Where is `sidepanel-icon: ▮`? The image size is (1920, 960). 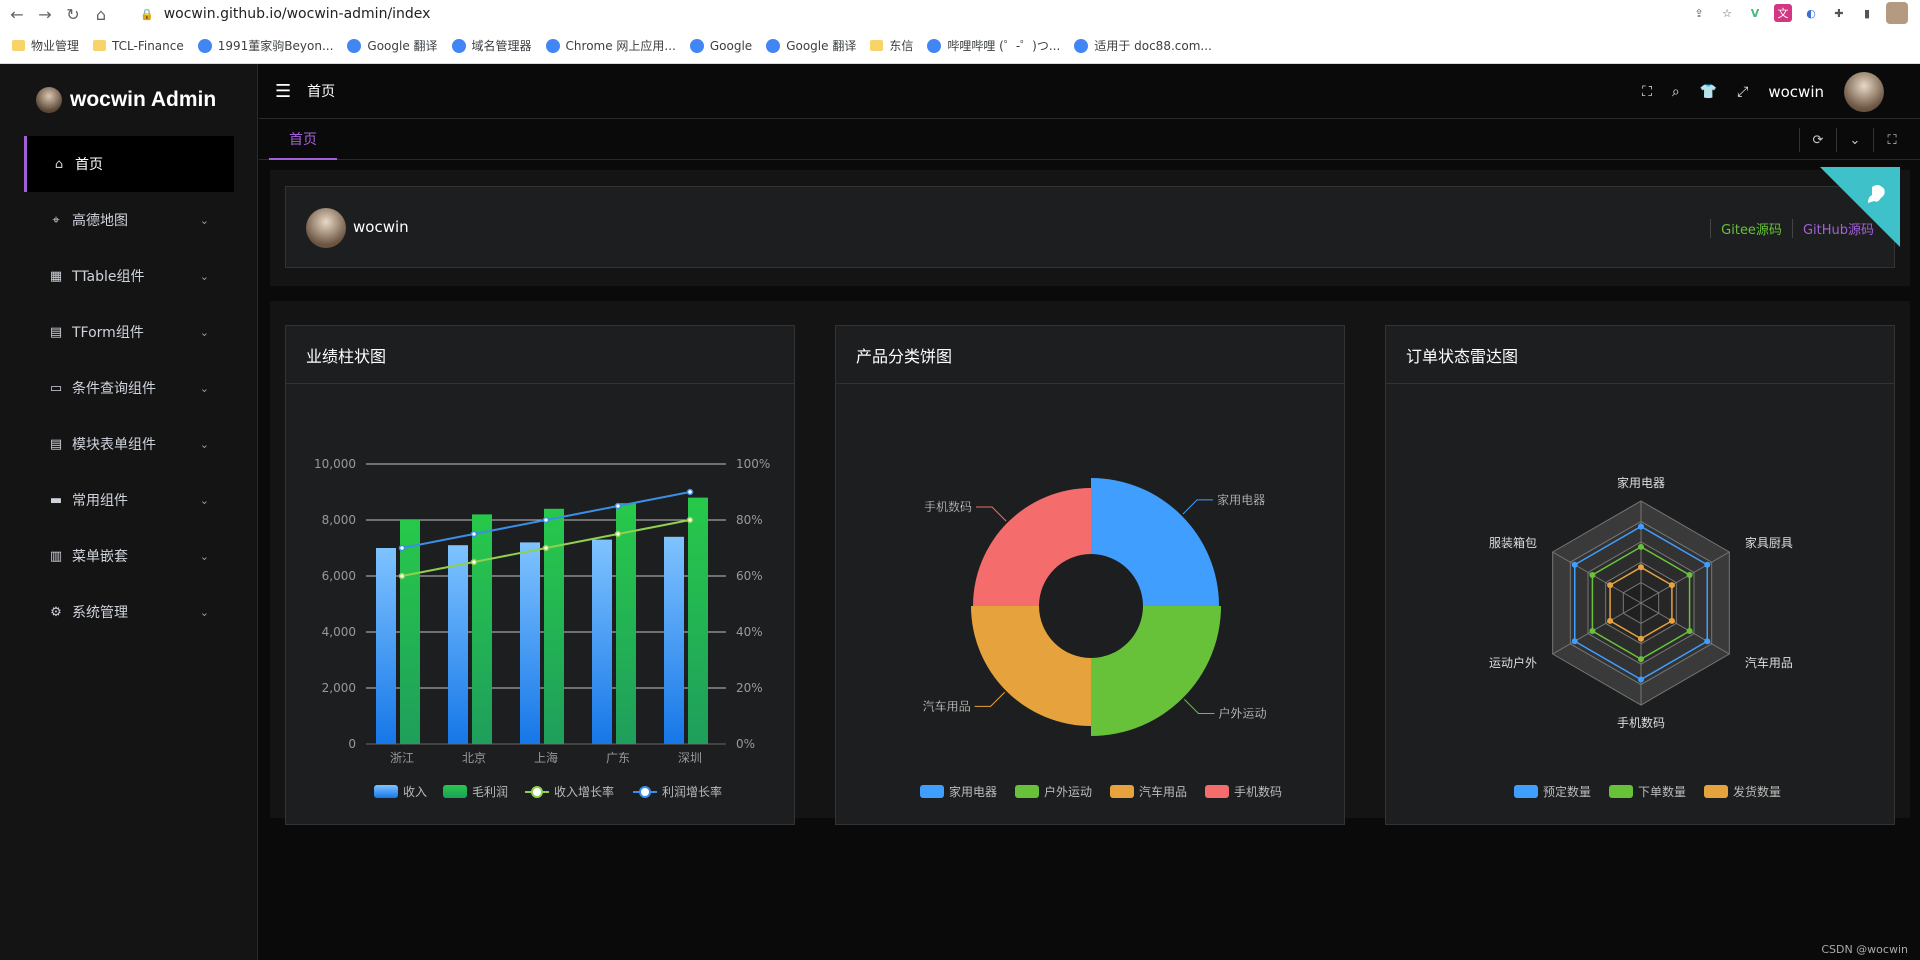 sidepanel-icon: ▮ is located at coordinates (1867, 13).